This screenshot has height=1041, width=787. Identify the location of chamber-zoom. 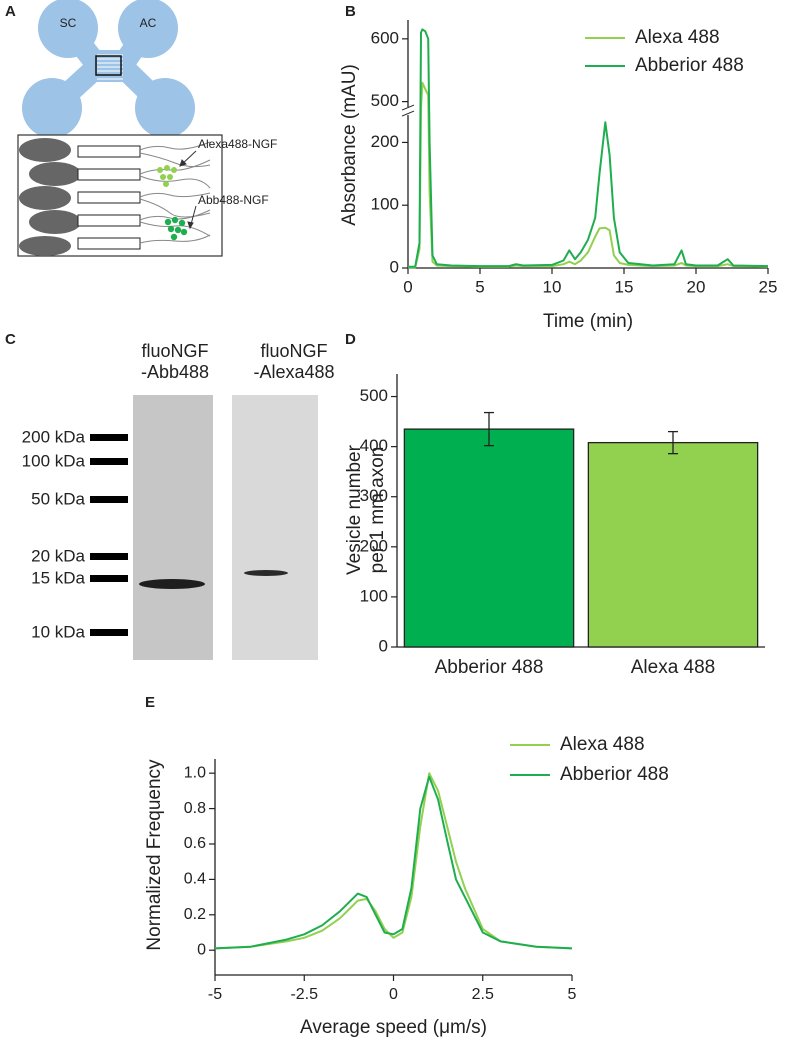
(120, 195).